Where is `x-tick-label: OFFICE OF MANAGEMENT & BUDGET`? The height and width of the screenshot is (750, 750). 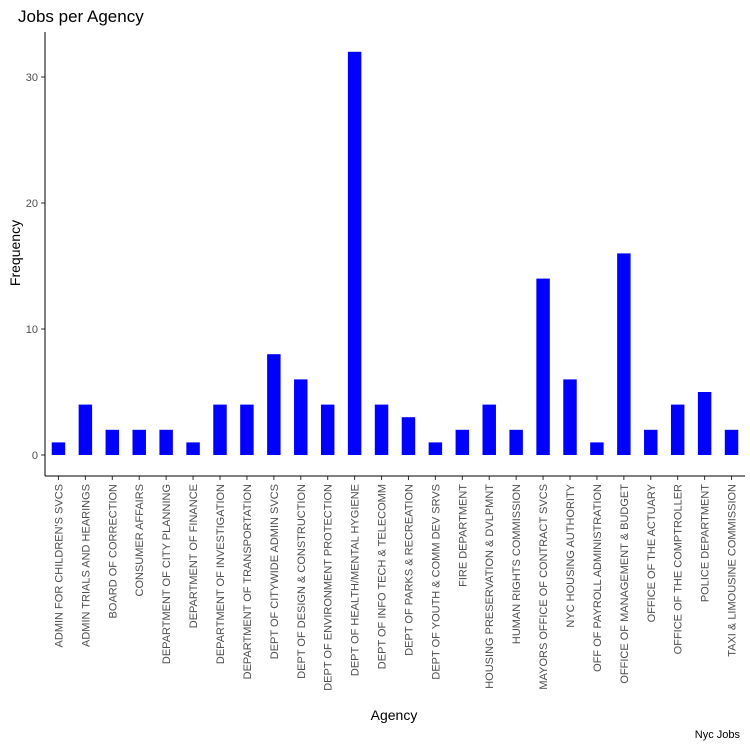 x-tick-label: OFFICE OF MANAGEMENT & BUDGET is located at coordinates (625, 584).